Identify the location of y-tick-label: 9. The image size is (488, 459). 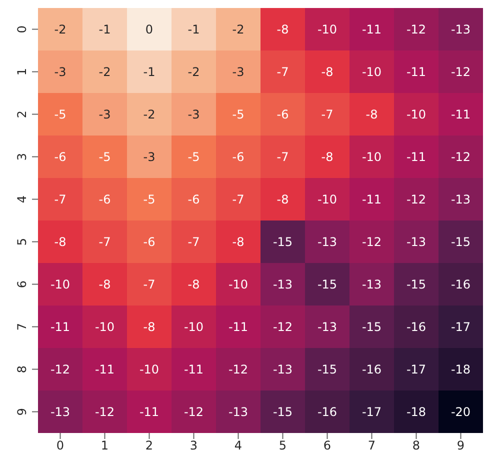
(22, 412).